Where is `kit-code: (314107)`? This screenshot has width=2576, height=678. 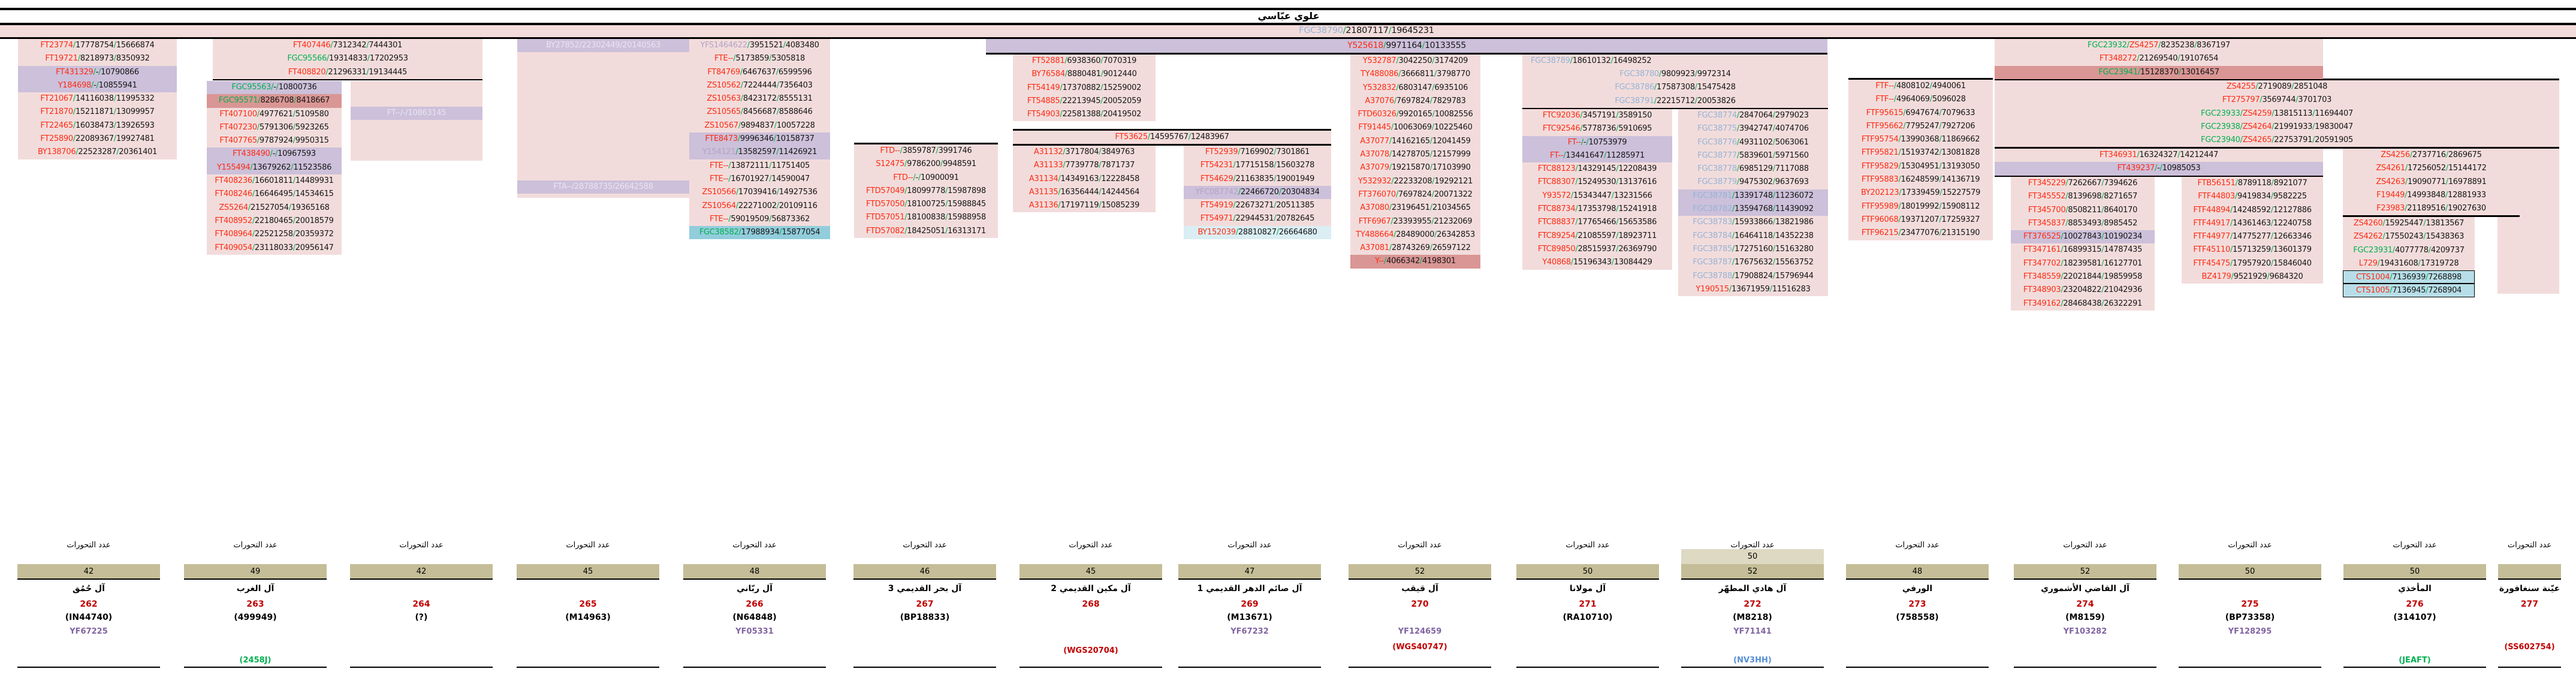 kit-code: (314107) is located at coordinates (2414, 617).